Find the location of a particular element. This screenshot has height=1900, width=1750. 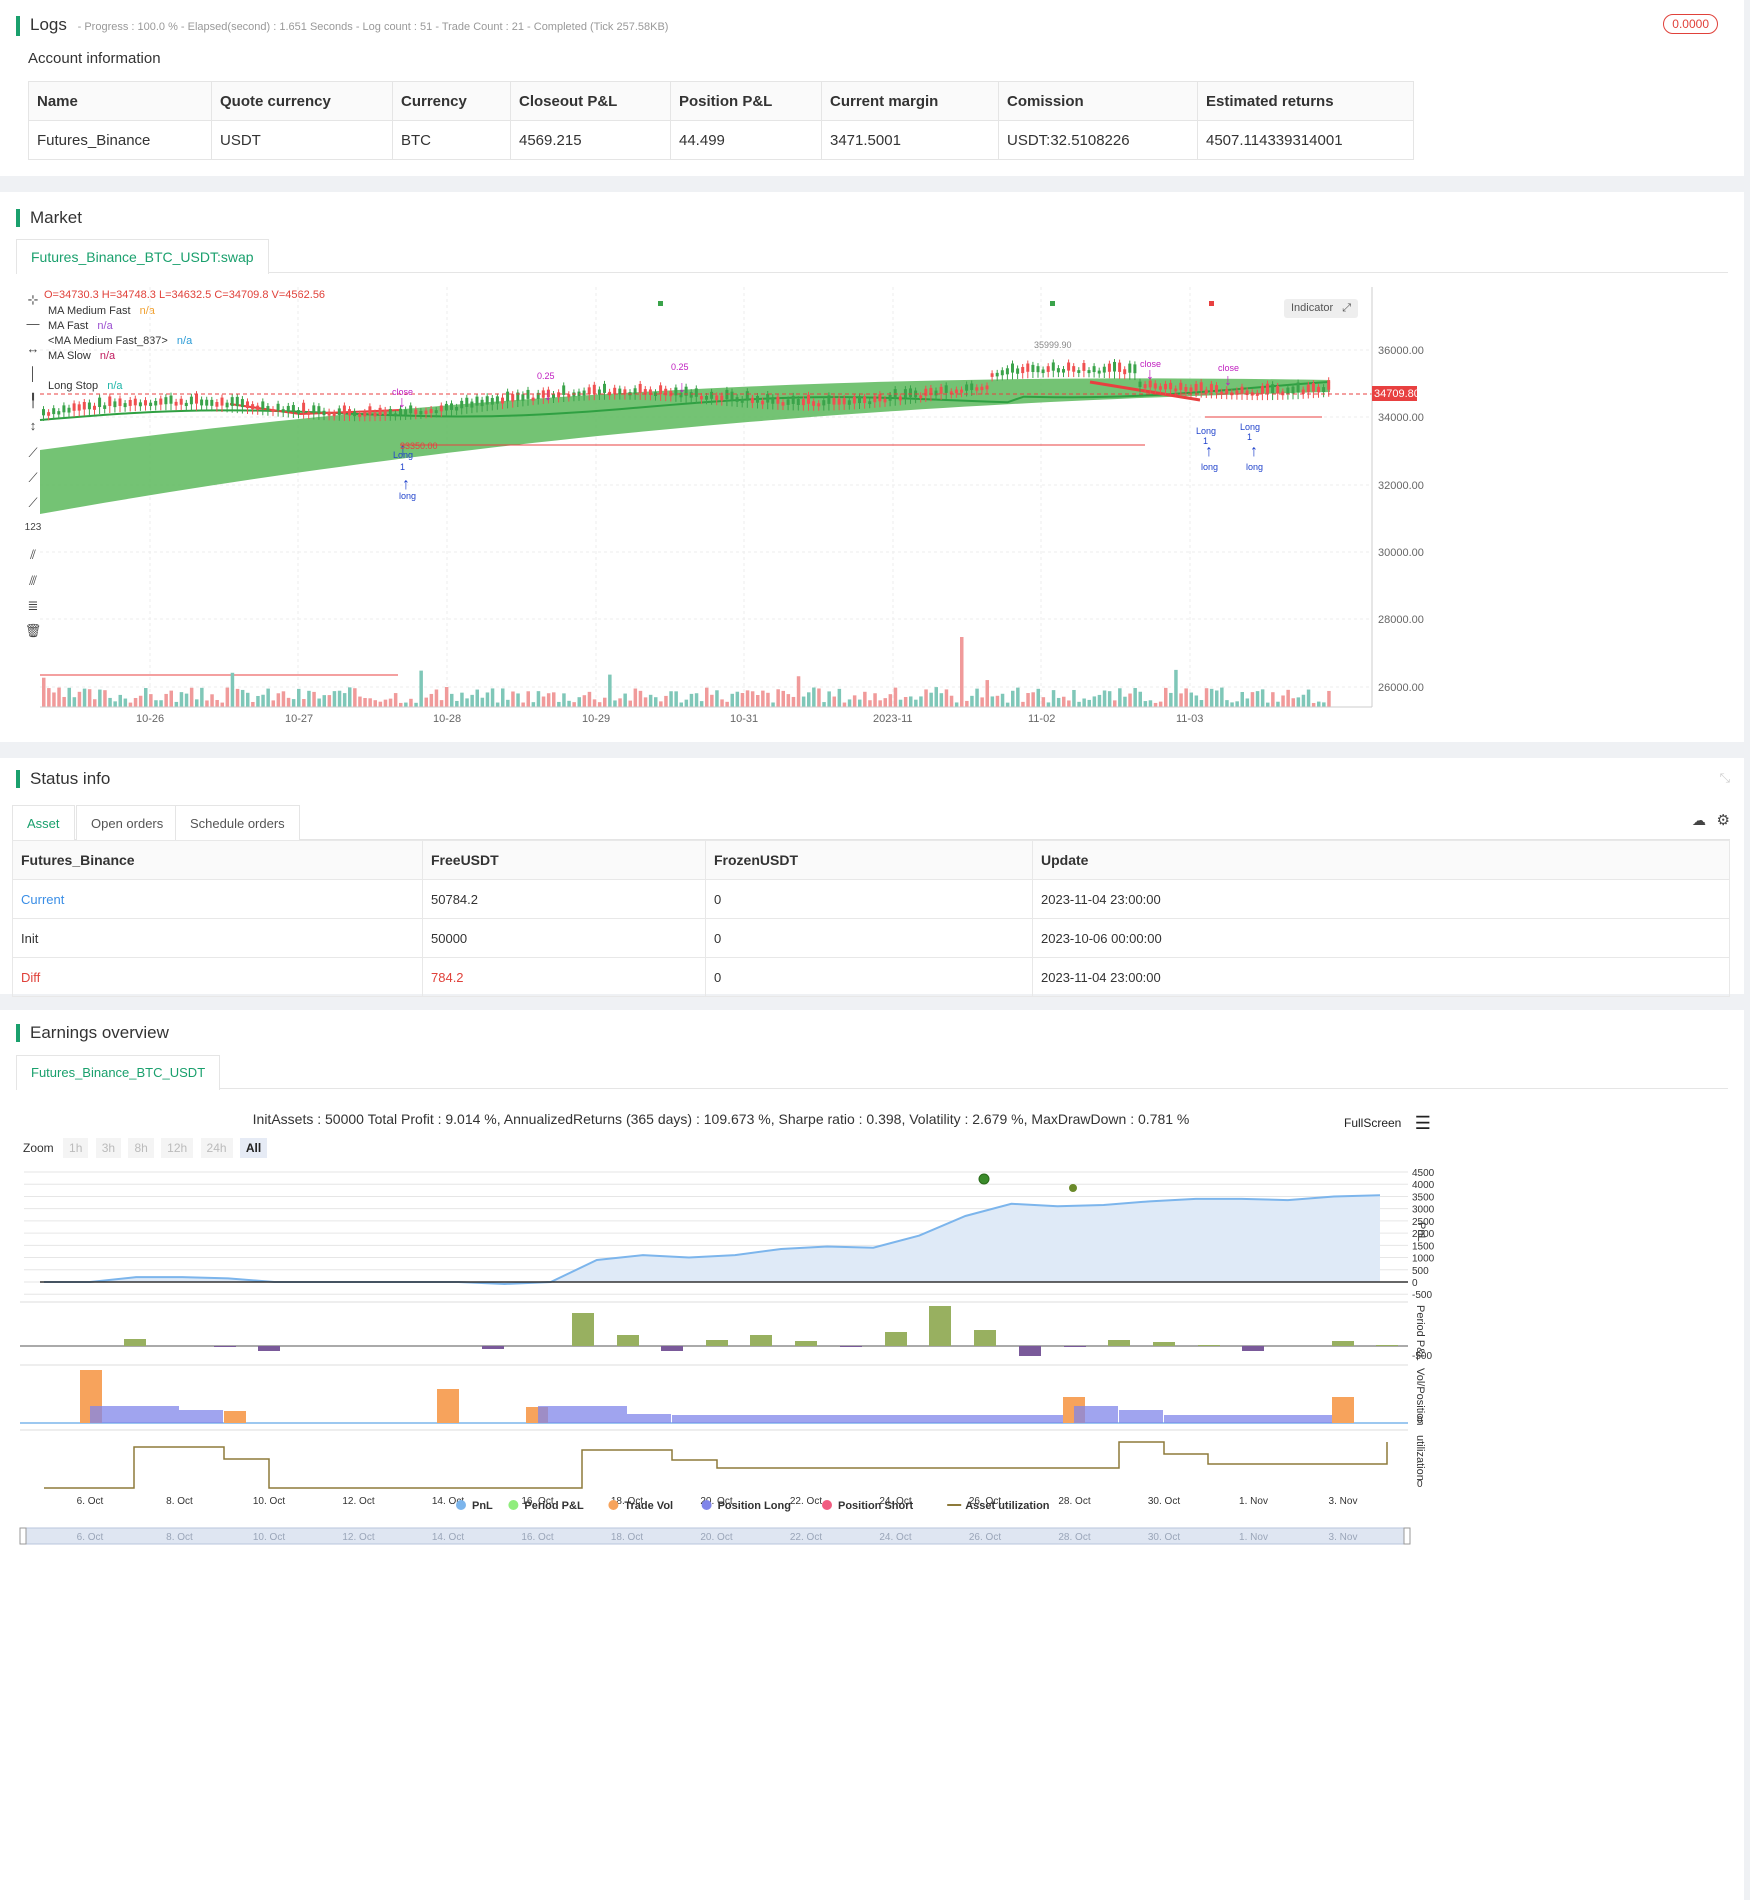

vertical-ray-icon: ↕ is located at coordinates (33, 425).